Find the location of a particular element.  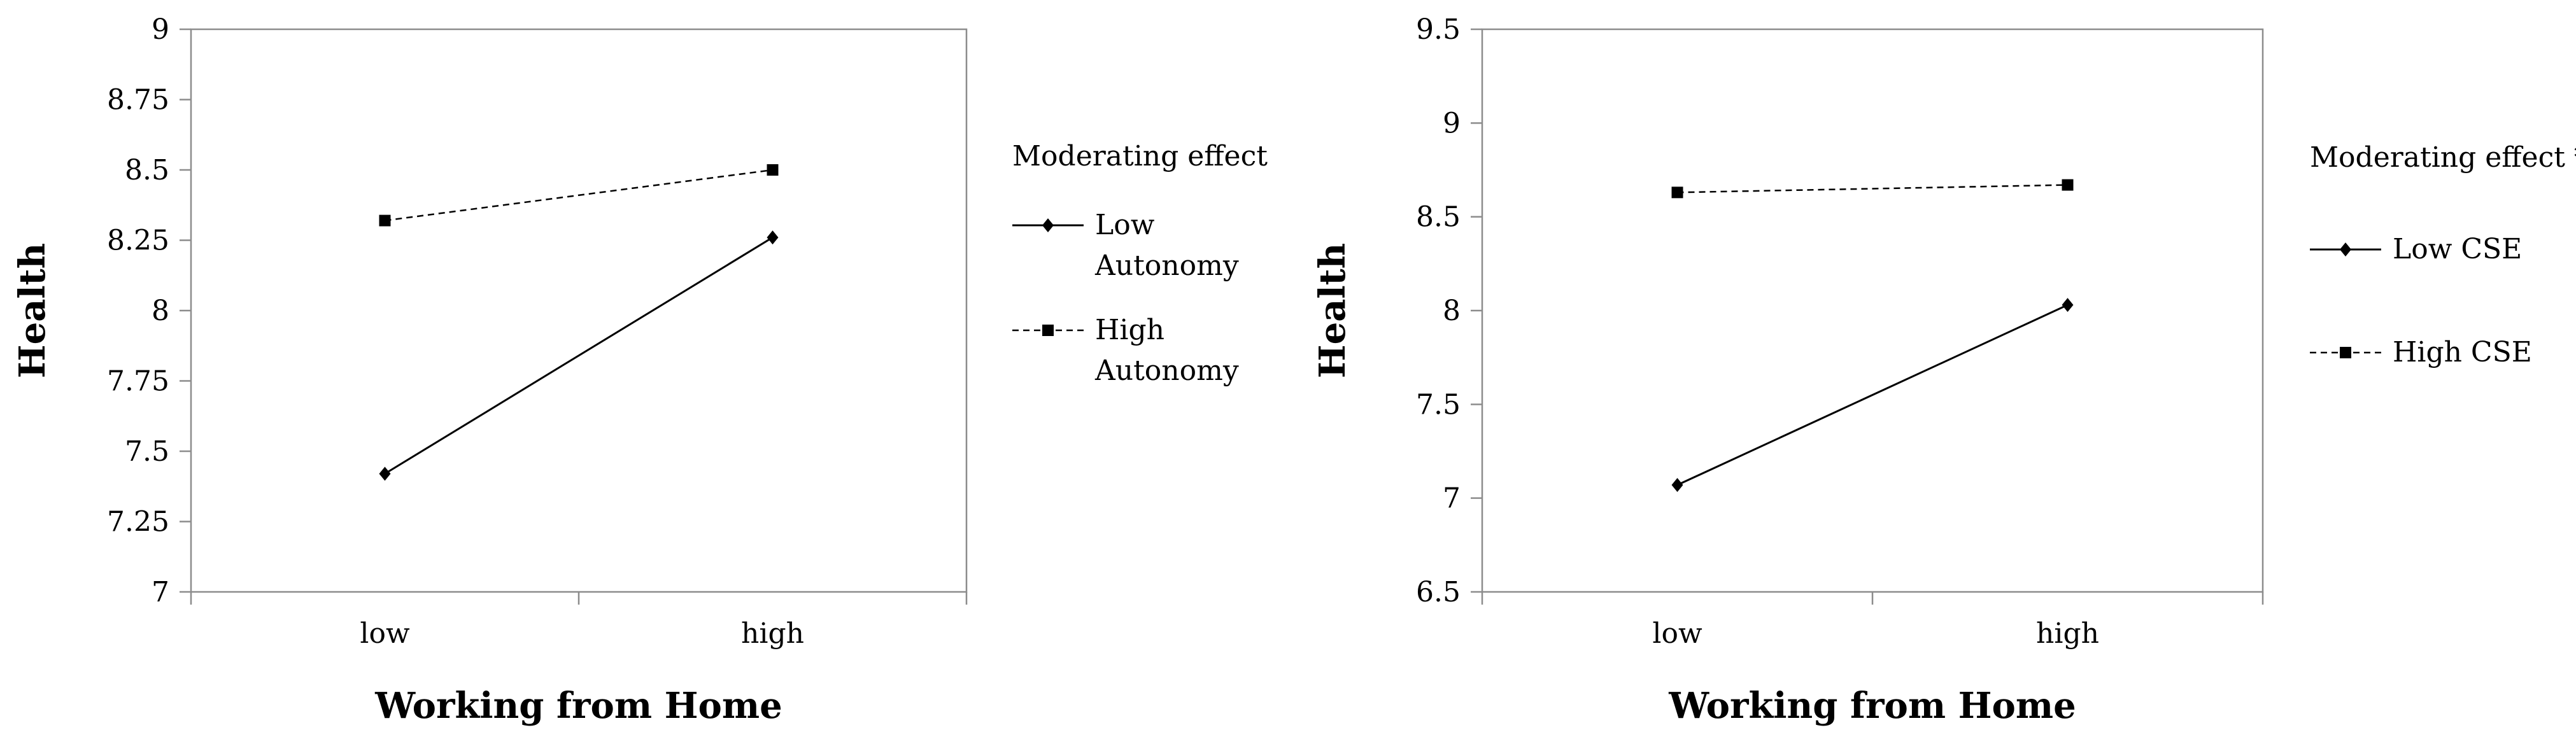

series-line-high-cse is located at coordinates (1872, 188).